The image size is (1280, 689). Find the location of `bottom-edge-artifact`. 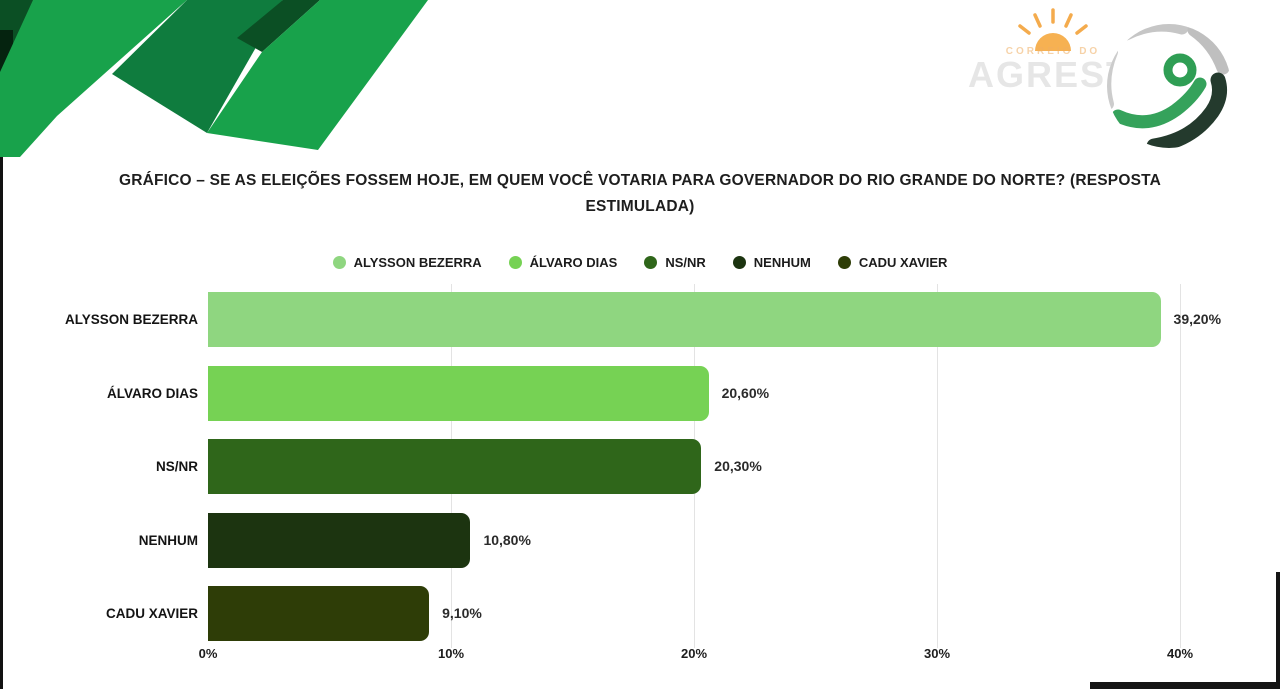

bottom-edge-artifact is located at coordinates (1185, 685).